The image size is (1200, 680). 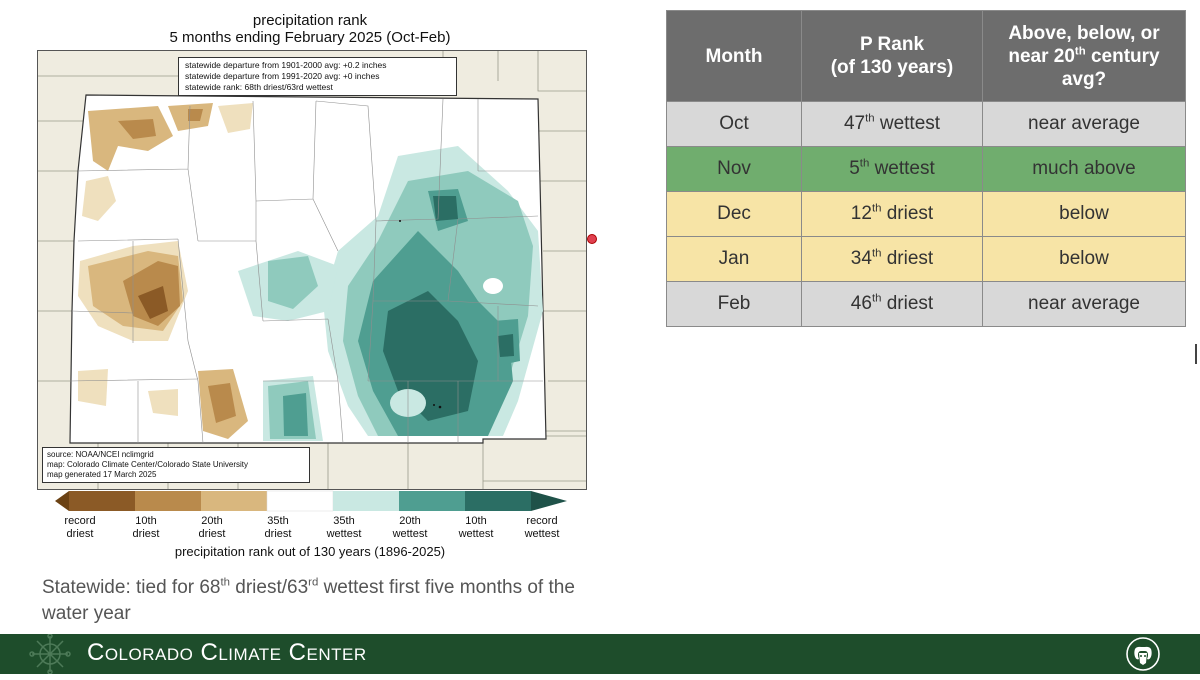 I want to click on cell-month: Jan, so click(x=734, y=259).